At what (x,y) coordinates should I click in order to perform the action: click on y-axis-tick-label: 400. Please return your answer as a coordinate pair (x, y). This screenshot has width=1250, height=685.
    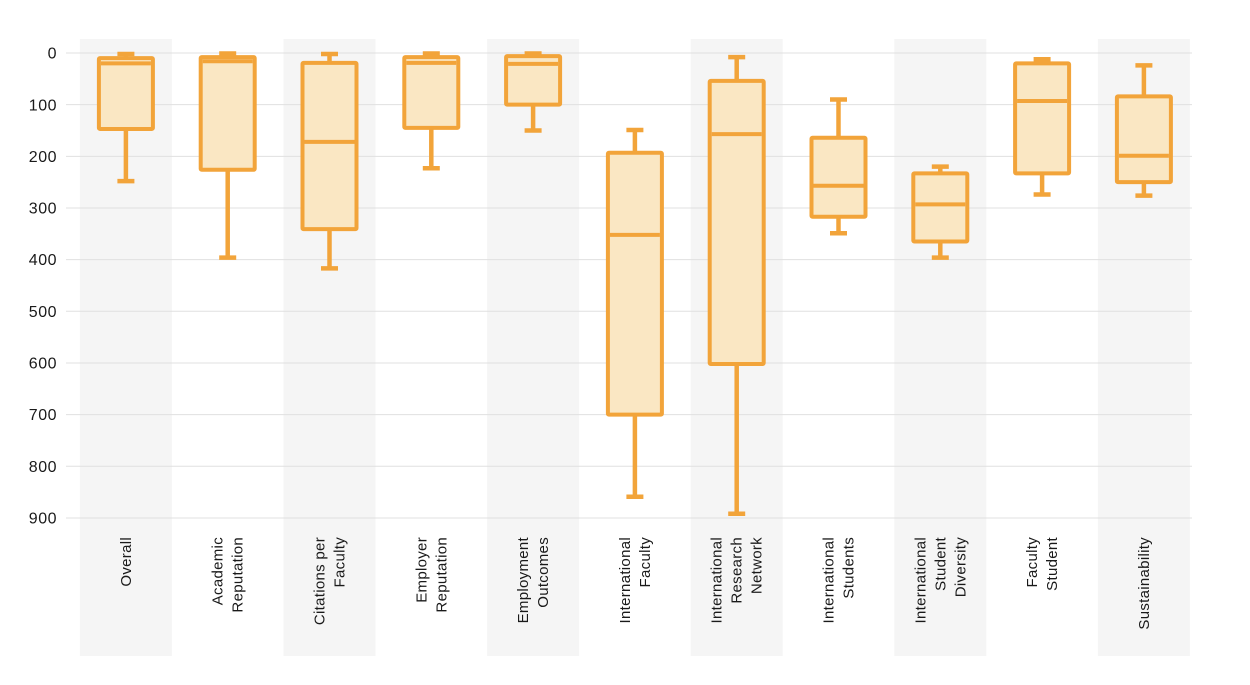
    Looking at the image, I should click on (43, 260).